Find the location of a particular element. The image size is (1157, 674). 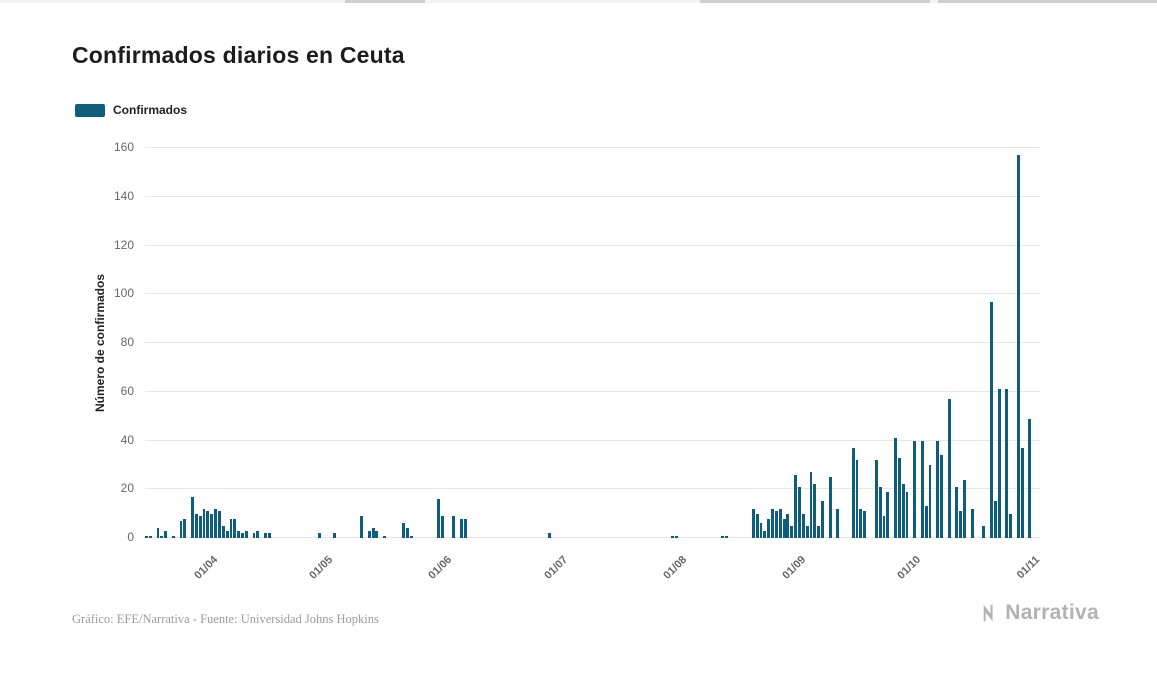

y-tick-label: 100 is located at coordinates (123, 293).